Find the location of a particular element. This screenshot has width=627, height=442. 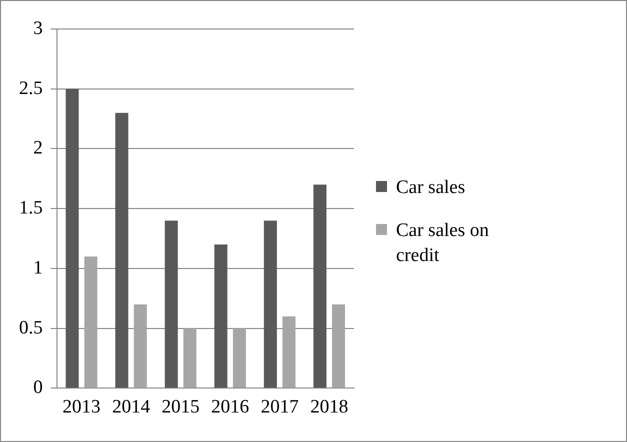

x-tick-label: 2017 is located at coordinates (279, 407).